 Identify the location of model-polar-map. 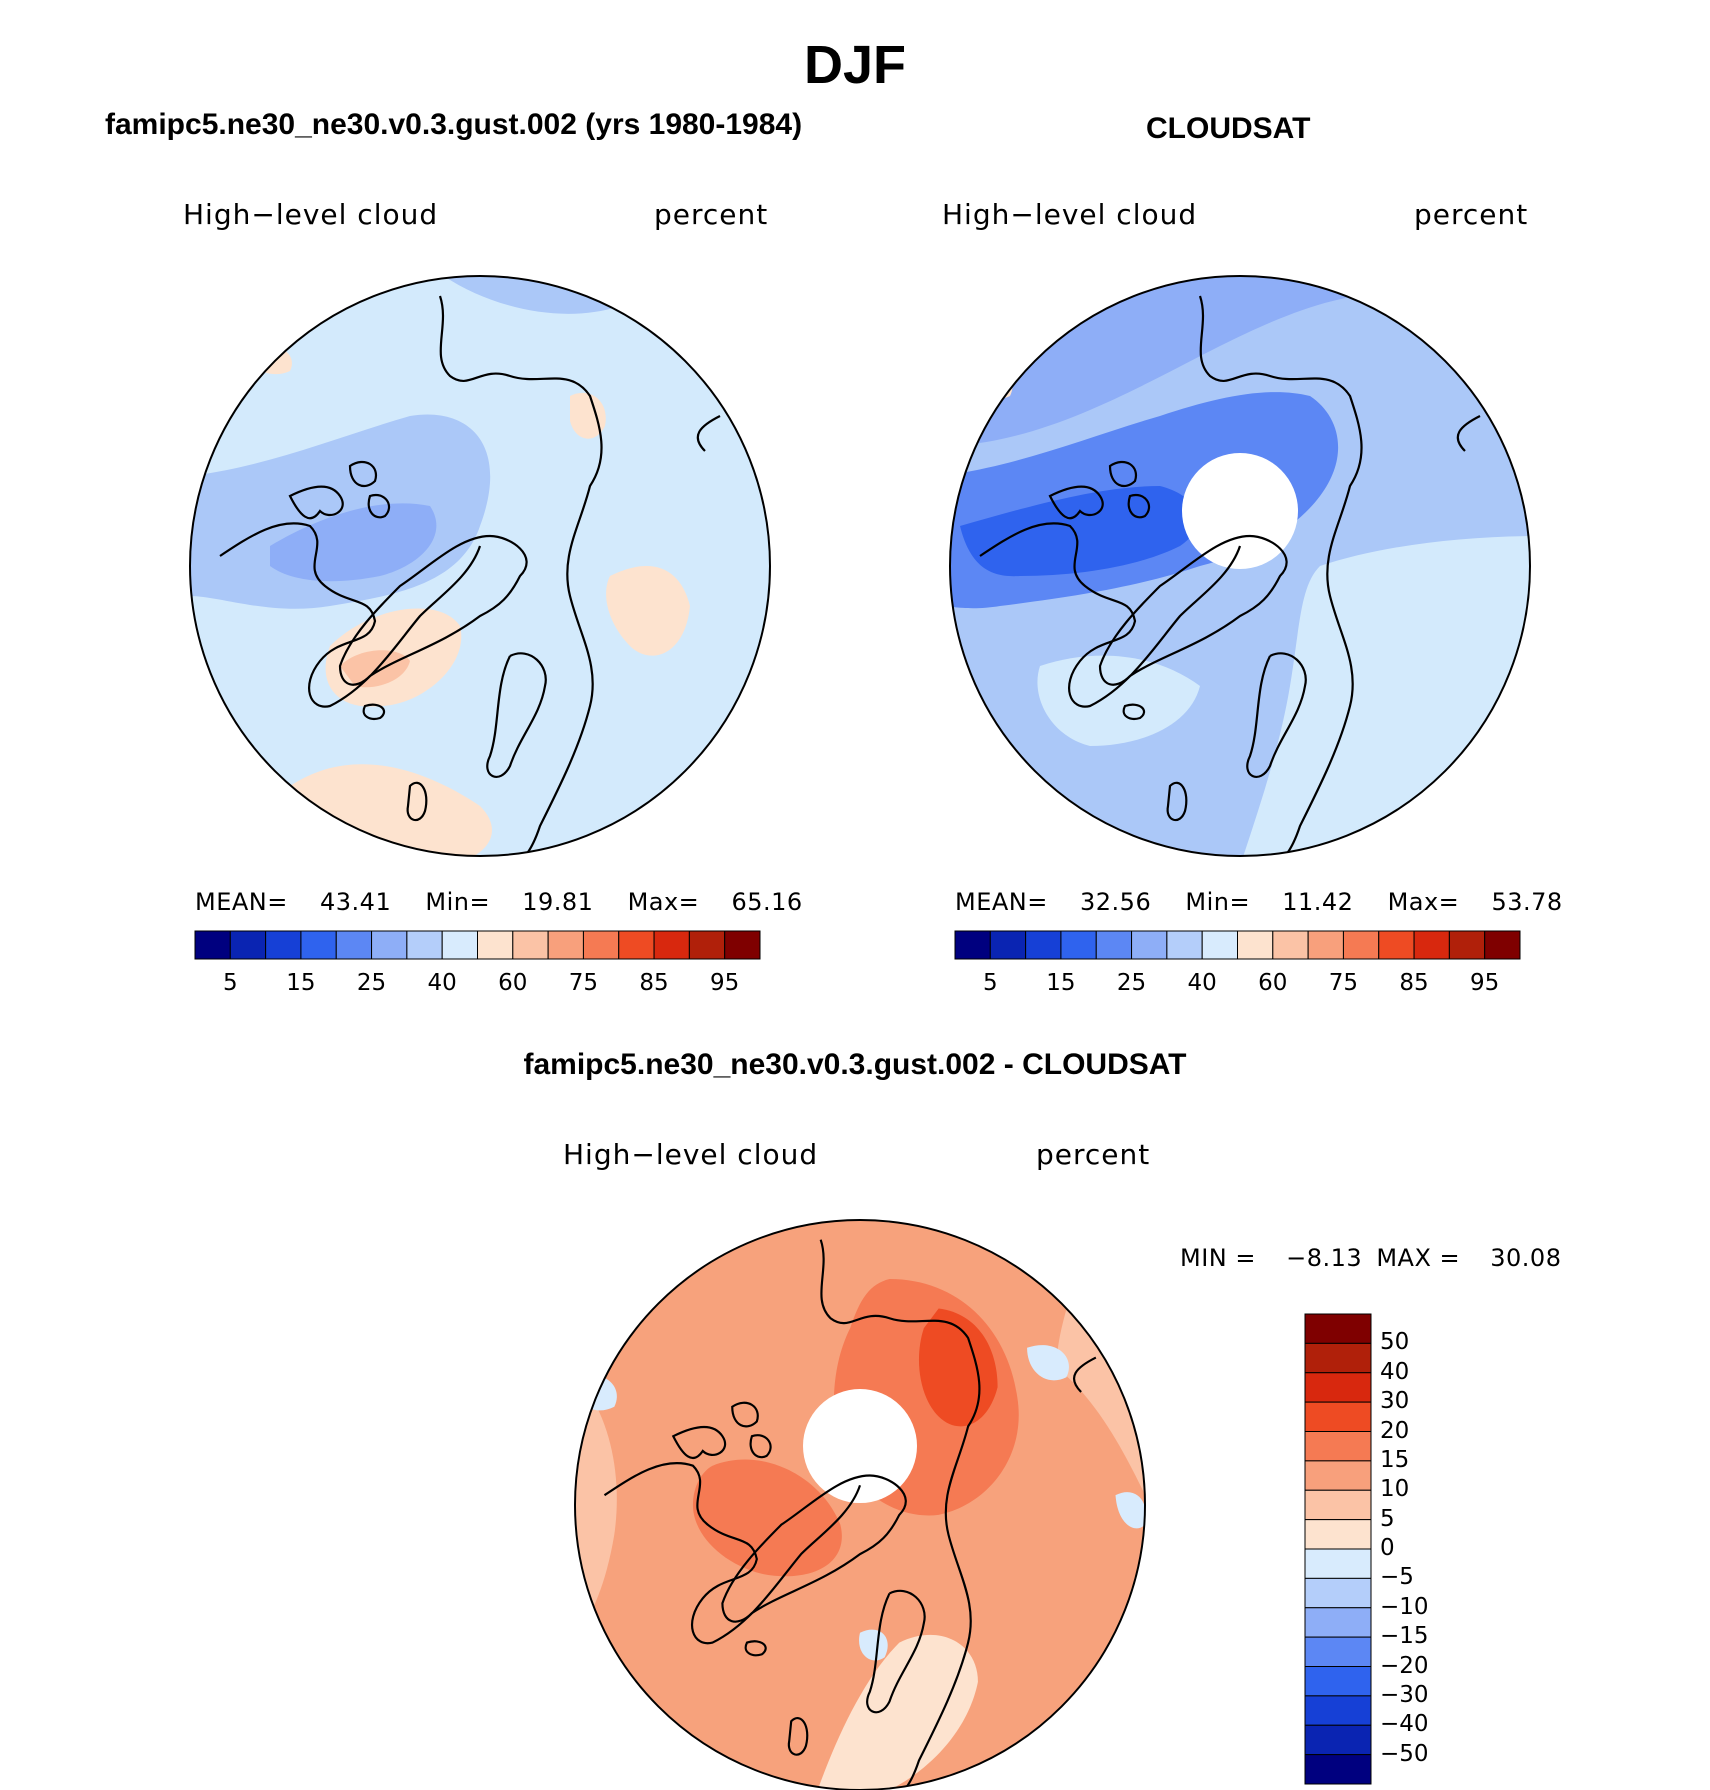
(480, 566).